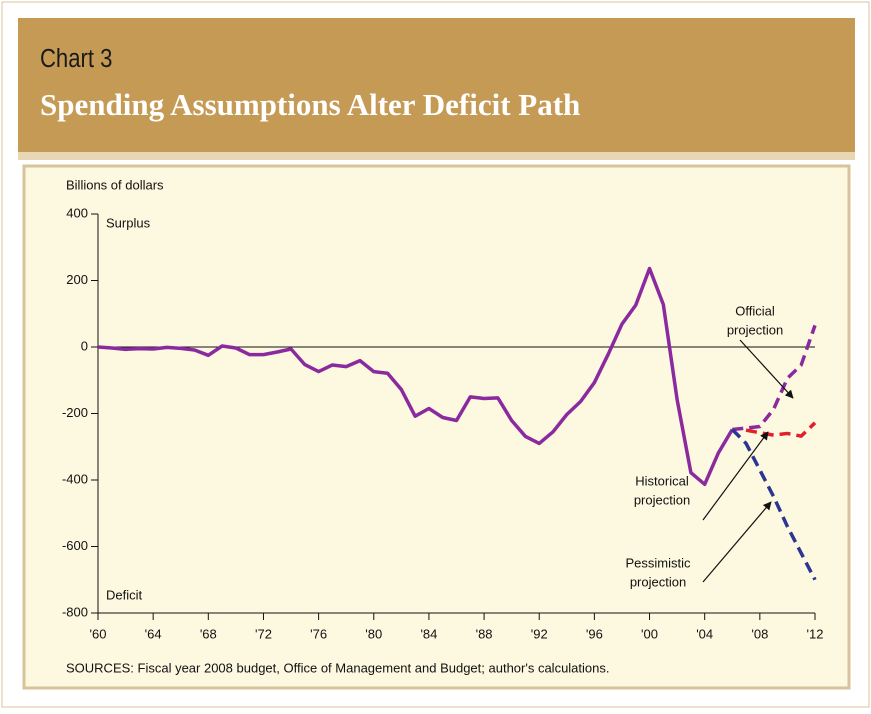 This screenshot has height=714, width=871. I want to click on x-tick-label: '00, so click(649, 633).